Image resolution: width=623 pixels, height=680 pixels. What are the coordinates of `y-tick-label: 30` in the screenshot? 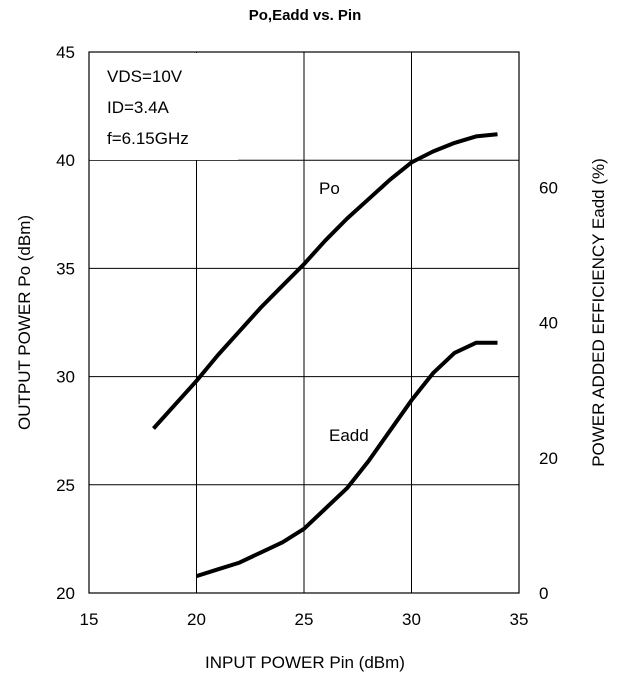 It's located at (65, 377).